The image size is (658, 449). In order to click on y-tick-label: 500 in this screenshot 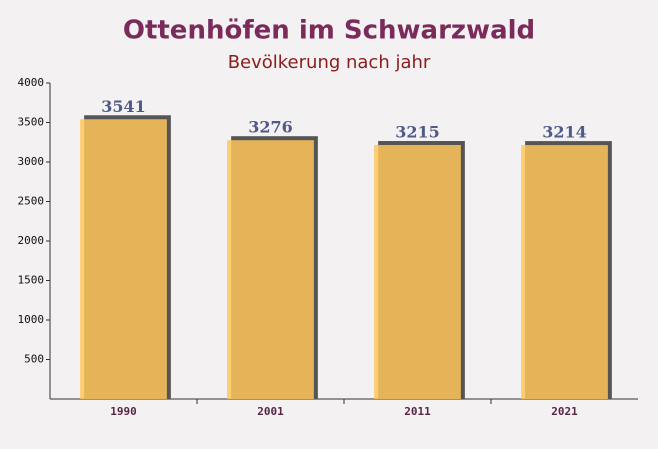, I will do `click(34, 359)`.